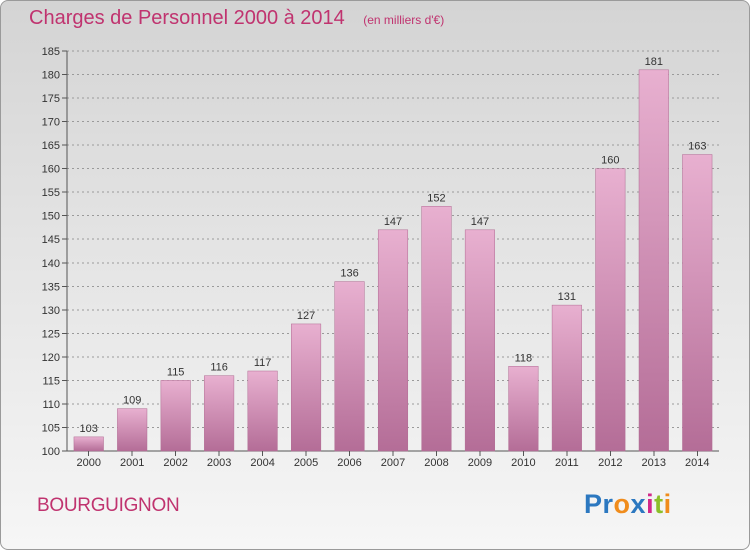 The image size is (750, 550). I want to click on y-tick-label: 120, so click(51, 358).